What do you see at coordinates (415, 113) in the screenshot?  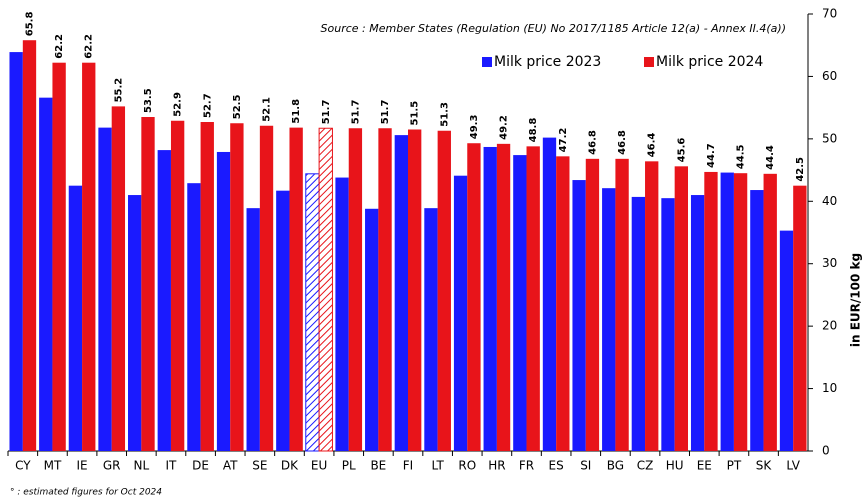 I see `data-label: 51.5` at bounding box center [415, 113].